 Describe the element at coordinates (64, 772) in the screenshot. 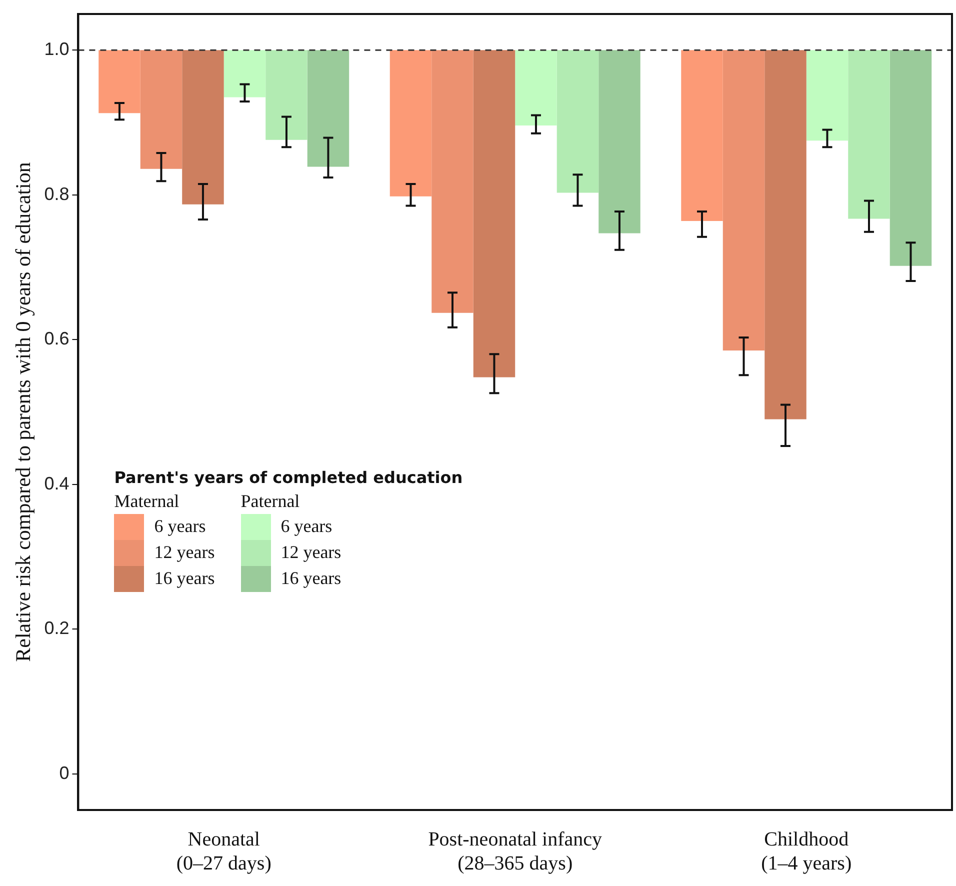

I see `y-tick-label: 0` at that location.